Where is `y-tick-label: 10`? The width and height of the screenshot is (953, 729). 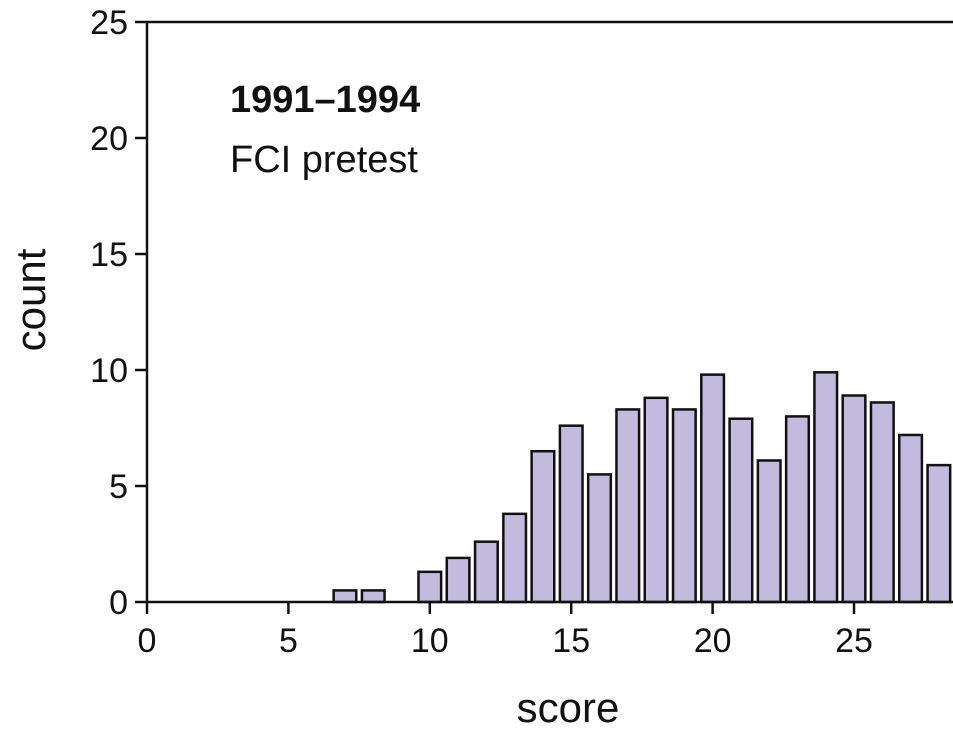 y-tick-label: 10 is located at coordinates (109, 371).